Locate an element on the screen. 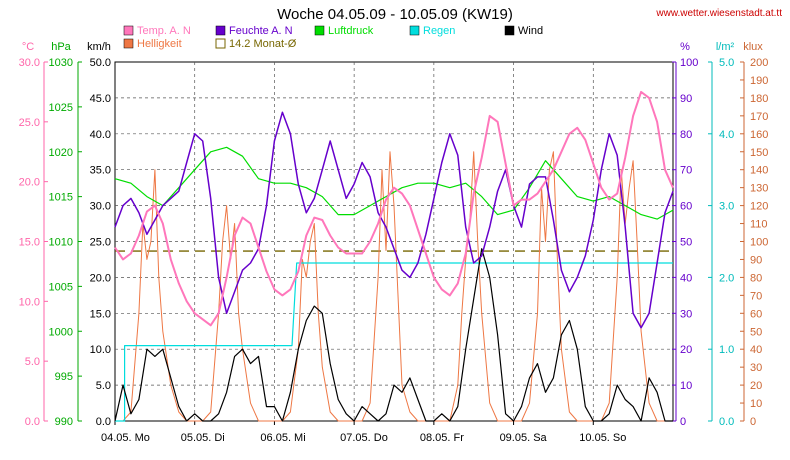 The height and width of the screenshot is (460, 790). tick-label-light: 120 is located at coordinates (759, 207).